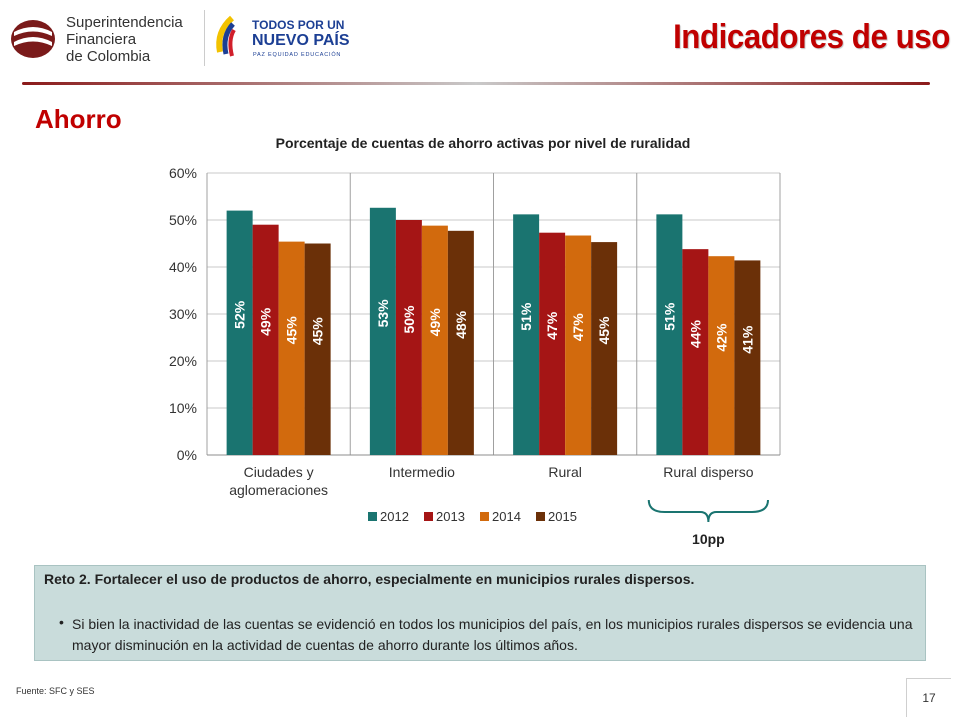  I want to click on y-tick-label: 30%, so click(183, 314).